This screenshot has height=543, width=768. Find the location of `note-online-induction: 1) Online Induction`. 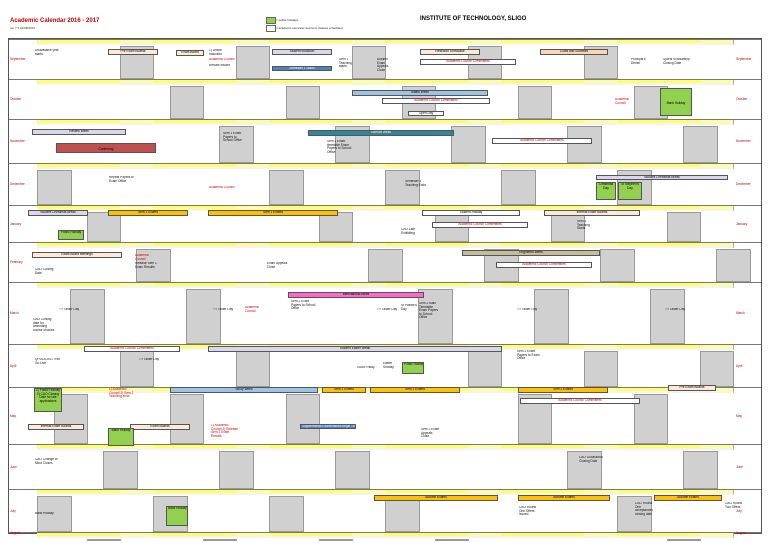

note-online-induction: 1) Online Induction is located at coordinates (215, 52).